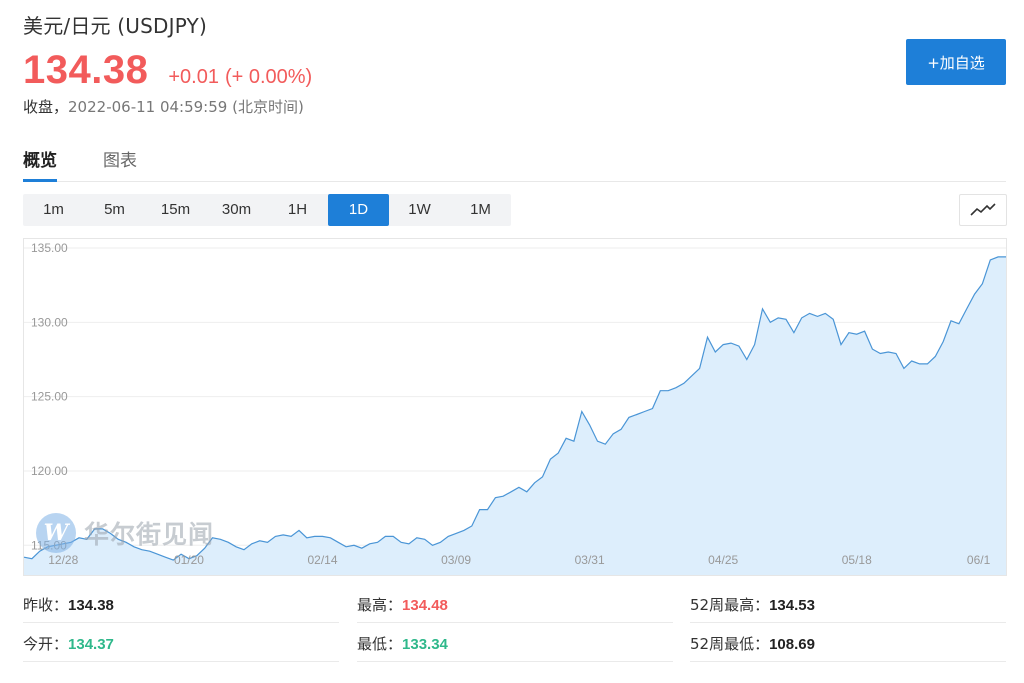  Describe the element at coordinates (456, 560) in the screenshot. I see `x-tick-label: 03/09` at that location.